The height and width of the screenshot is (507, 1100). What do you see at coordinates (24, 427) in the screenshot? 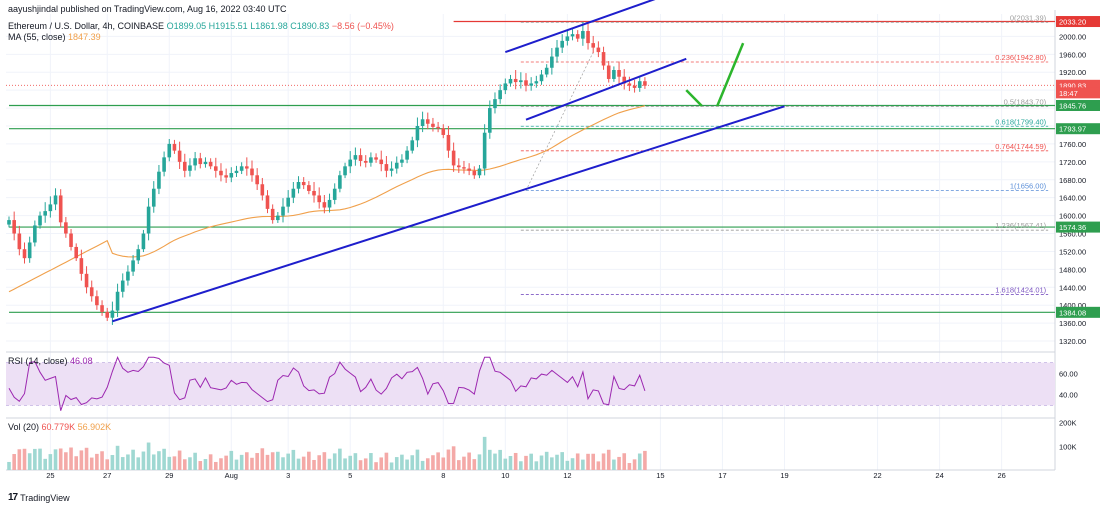
I see `volume-label: Vol (20)` at bounding box center [24, 427].